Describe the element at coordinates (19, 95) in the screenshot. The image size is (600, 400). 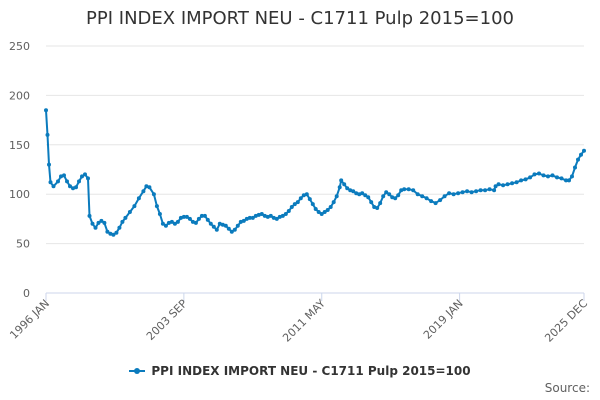
I see `y-tick-label: 200` at that location.